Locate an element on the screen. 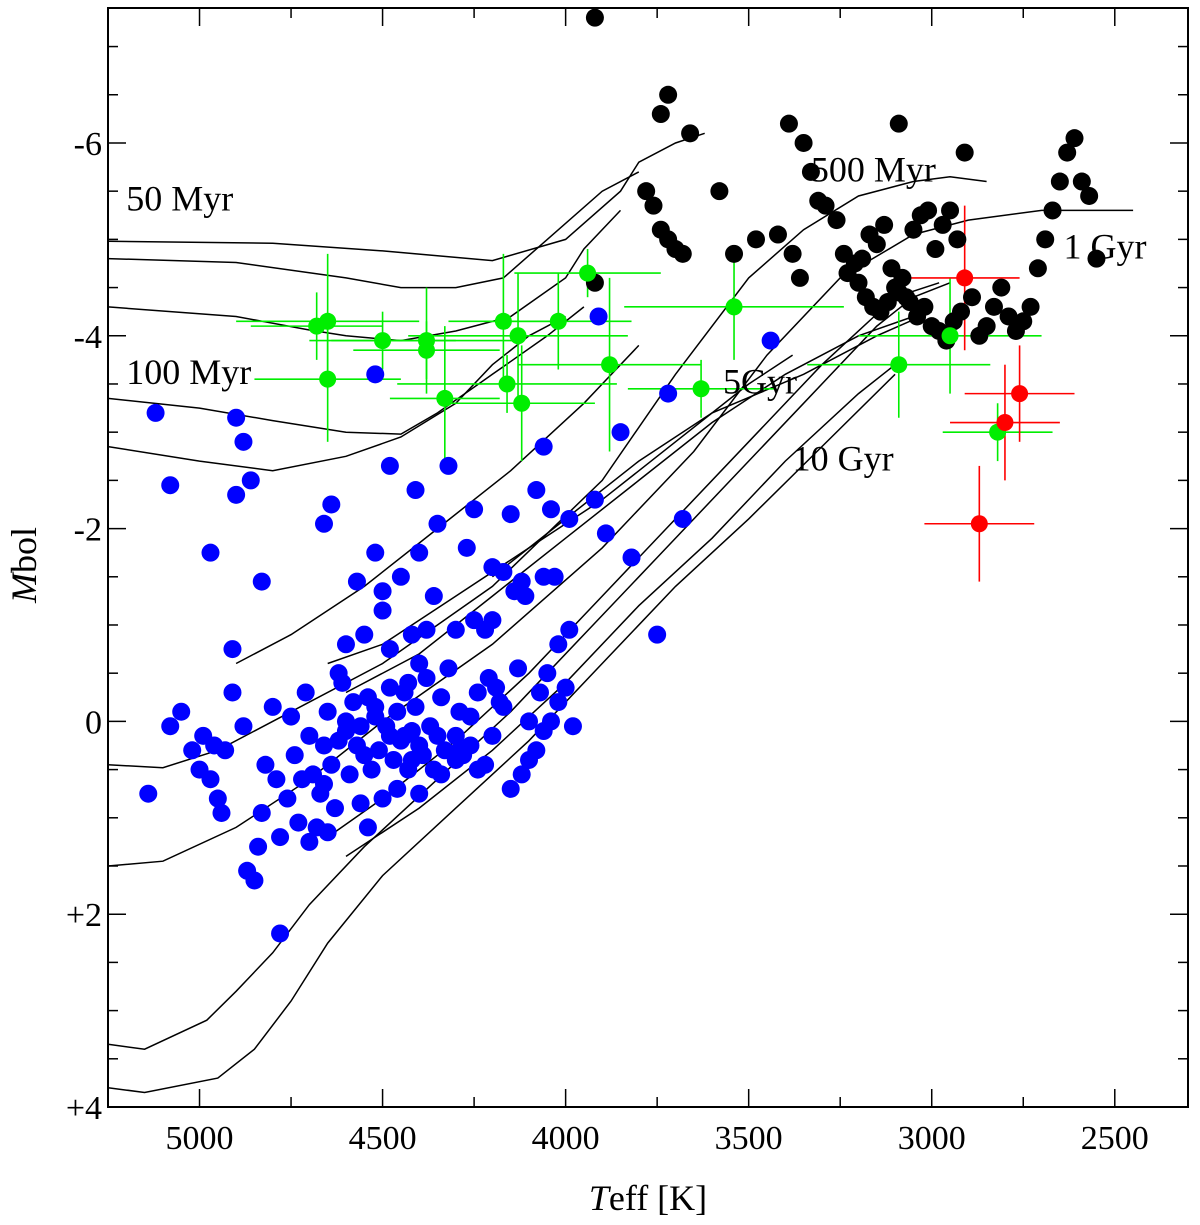  x-tick-label: 4500 is located at coordinates (383, 1138).